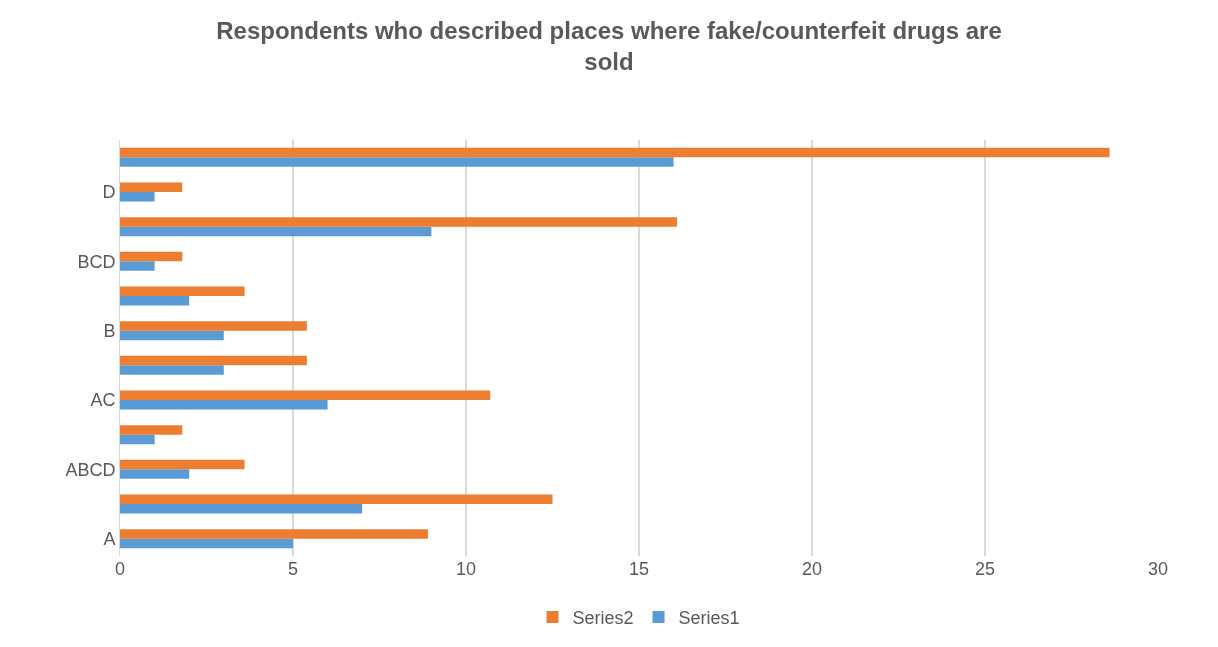  I want to click on y-tick-label: A, so click(109, 538).